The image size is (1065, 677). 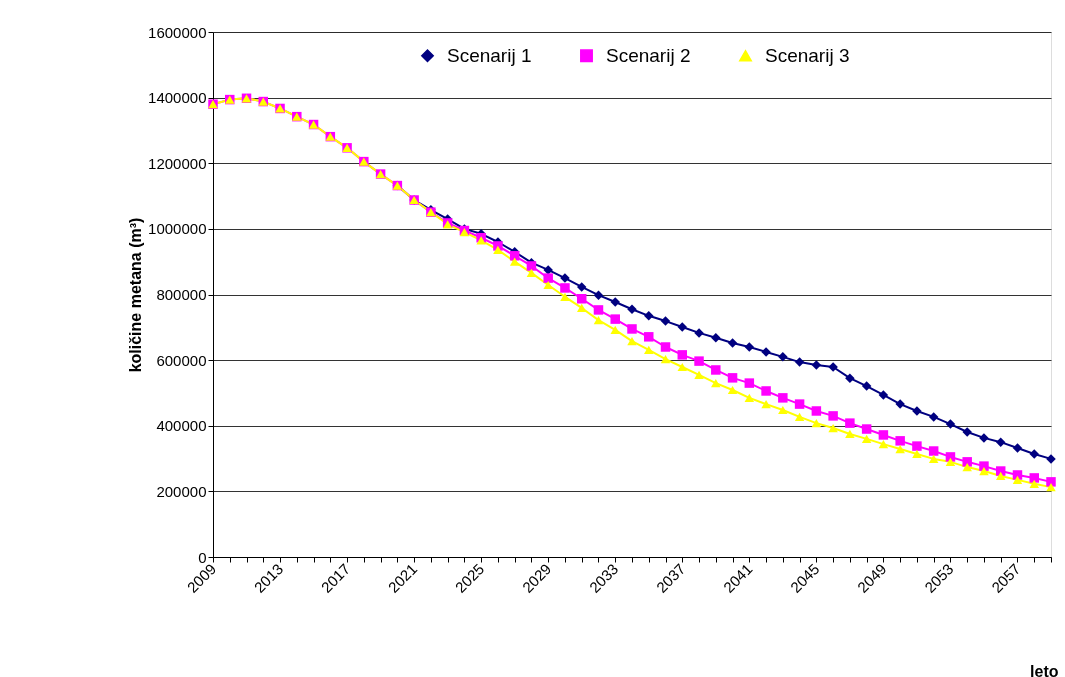 What do you see at coordinates (136, 295) in the screenshot?
I see `y-axis-title: količine metana (m³)` at bounding box center [136, 295].